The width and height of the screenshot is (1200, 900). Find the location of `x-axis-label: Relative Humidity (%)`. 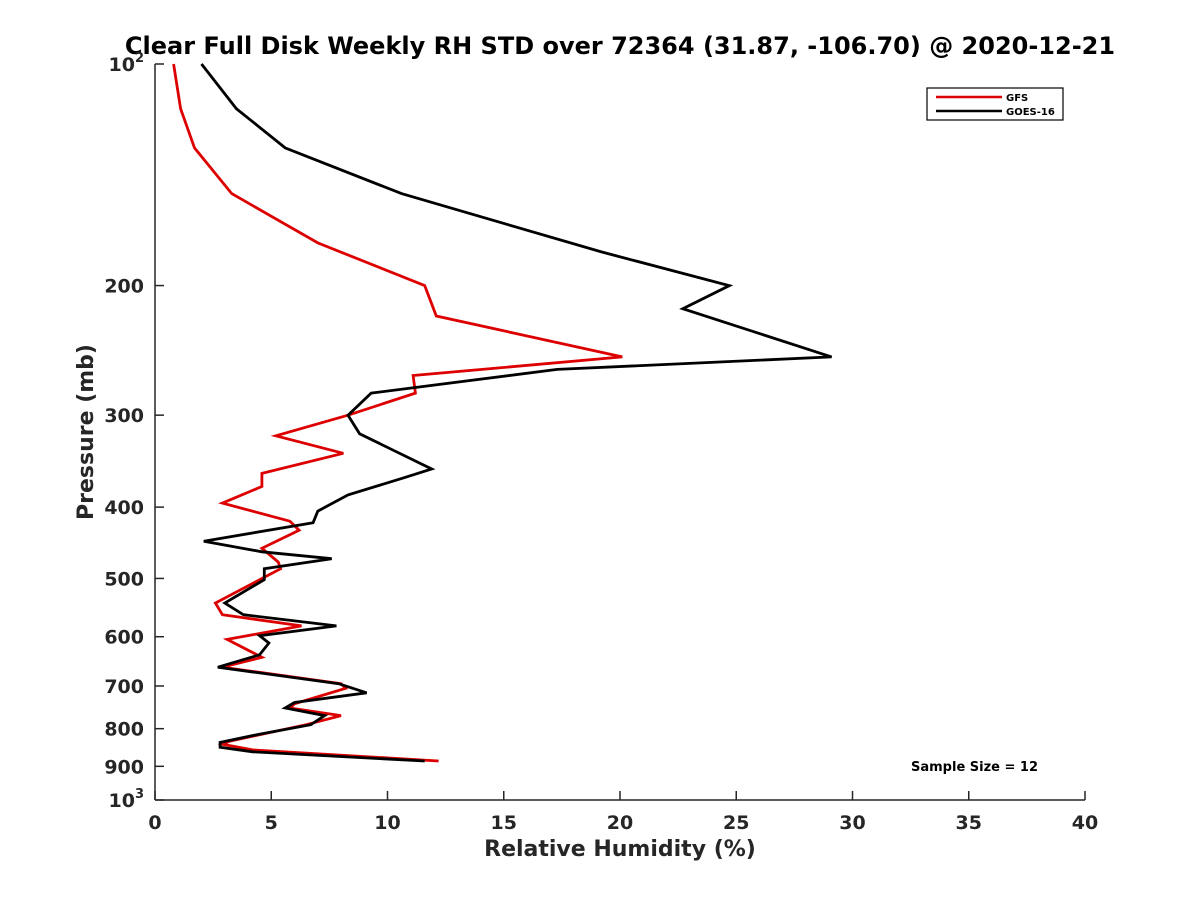

x-axis-label: Relative Humidity (%) is located at coordinates (620, 849).